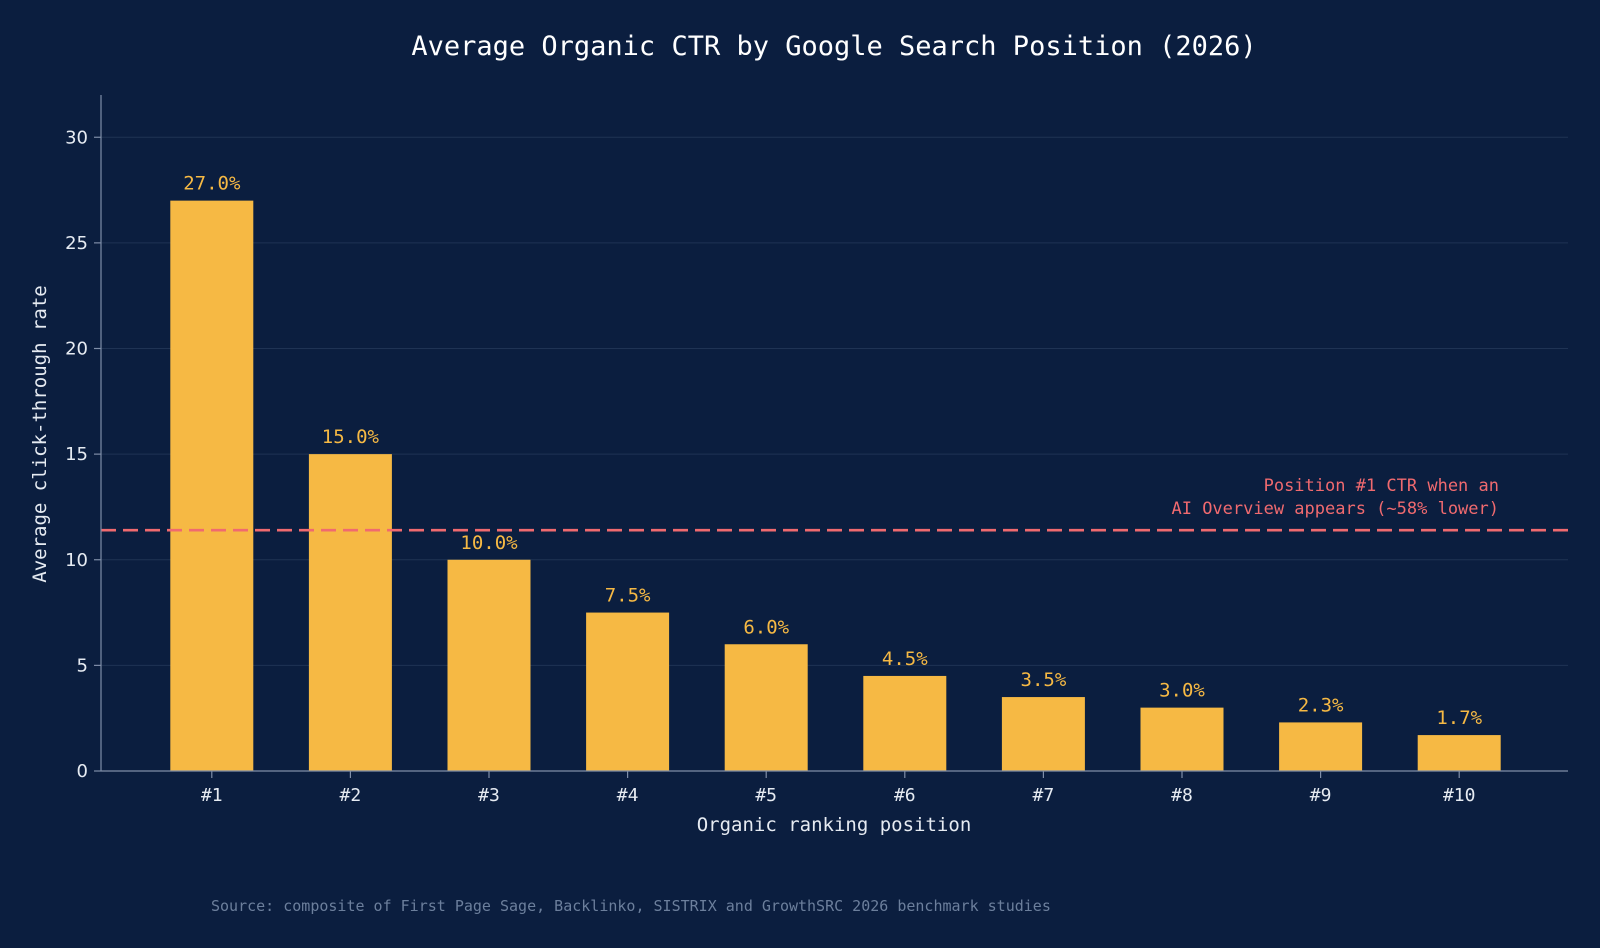  Describe the element at coordinates (1459, 718) in the screenshot. I see `bar-value-label: 1.7%` at that location.